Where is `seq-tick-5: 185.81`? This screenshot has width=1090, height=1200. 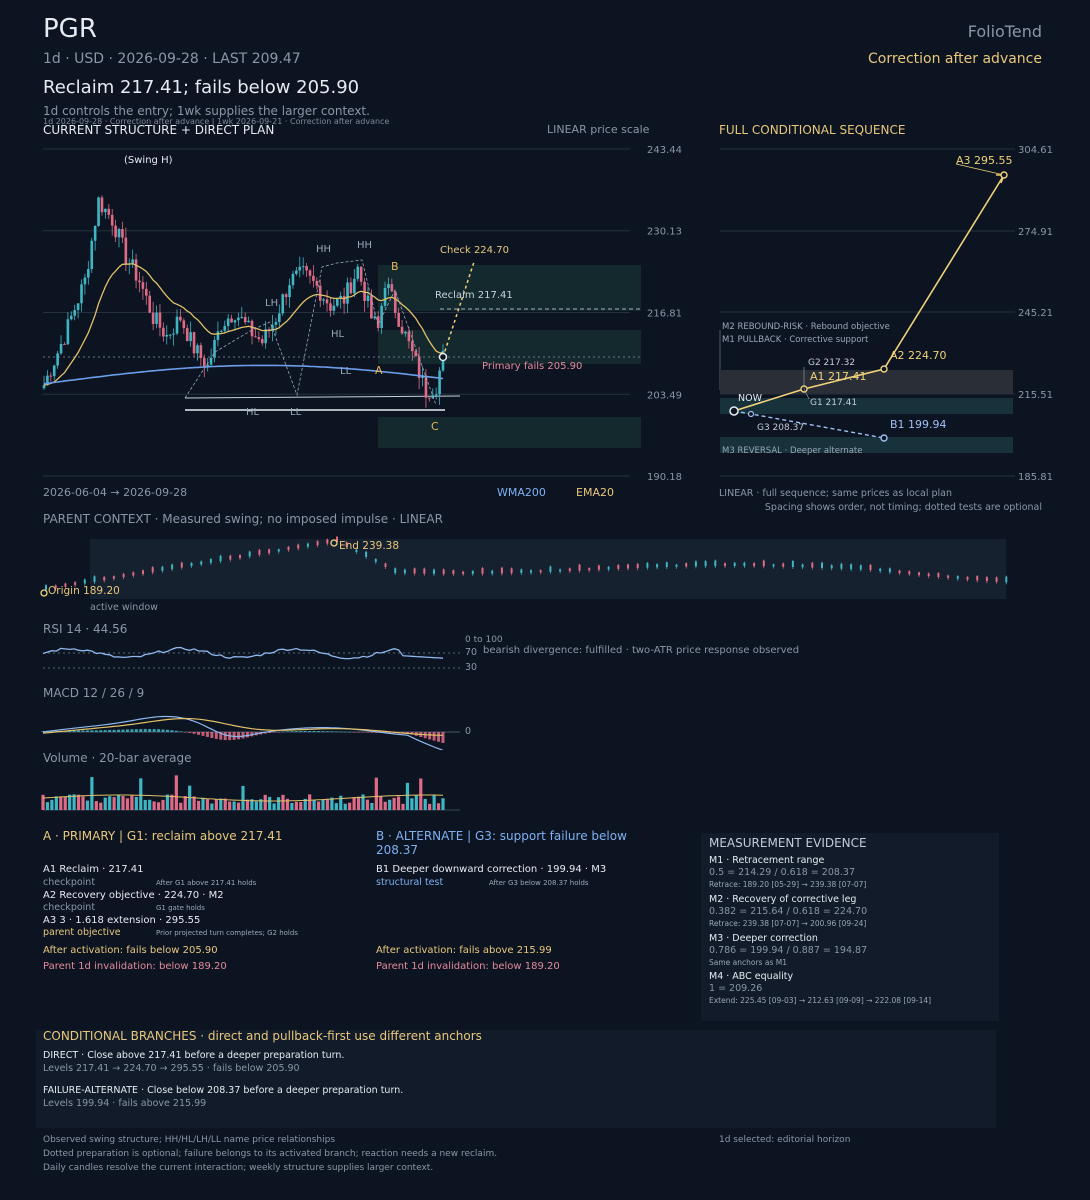
seq-tick-5: 185.81 is located at coordinates (1035, 477).